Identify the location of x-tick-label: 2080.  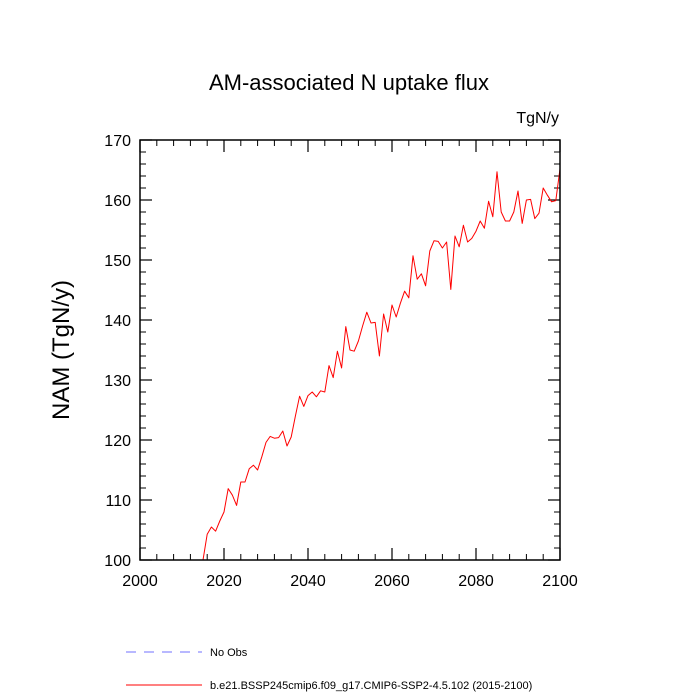
(476, 581).